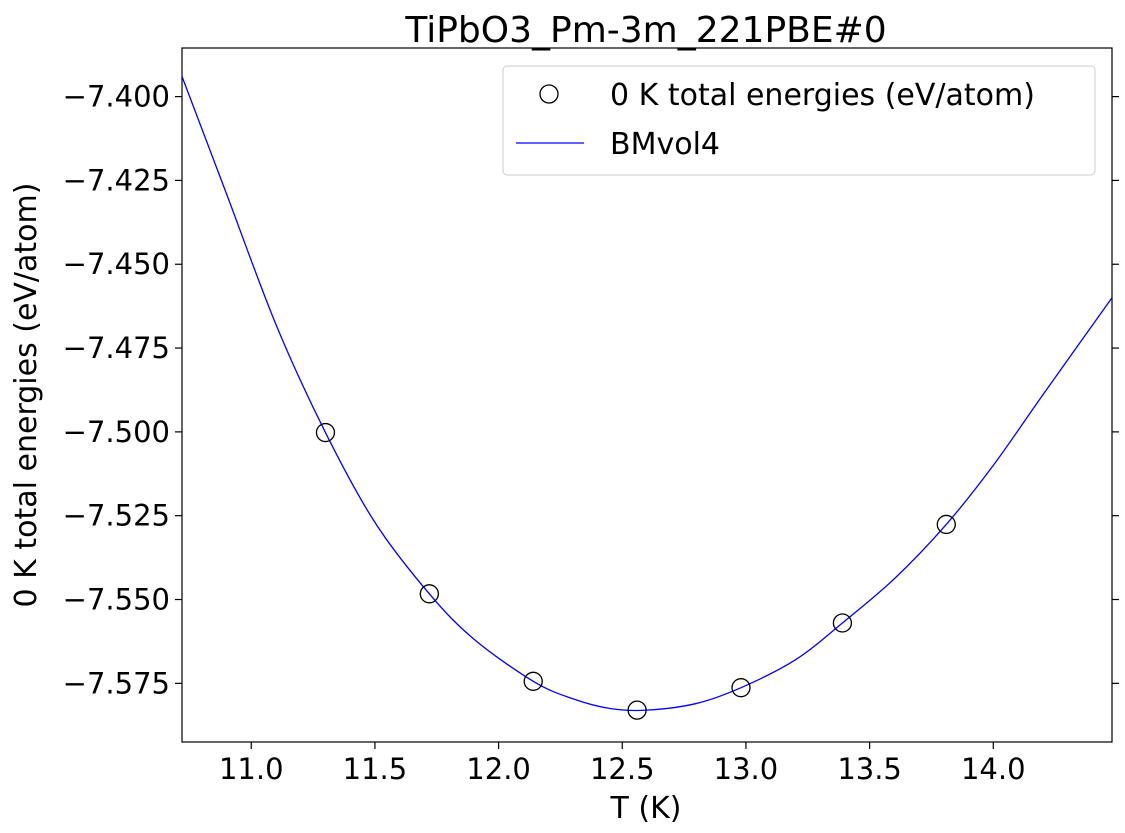 This screenshot has width=1125, height=833. Describe the element at coordinates (116, 683) in the screenshot. I see `y-tick-label: −7.575` at that location.